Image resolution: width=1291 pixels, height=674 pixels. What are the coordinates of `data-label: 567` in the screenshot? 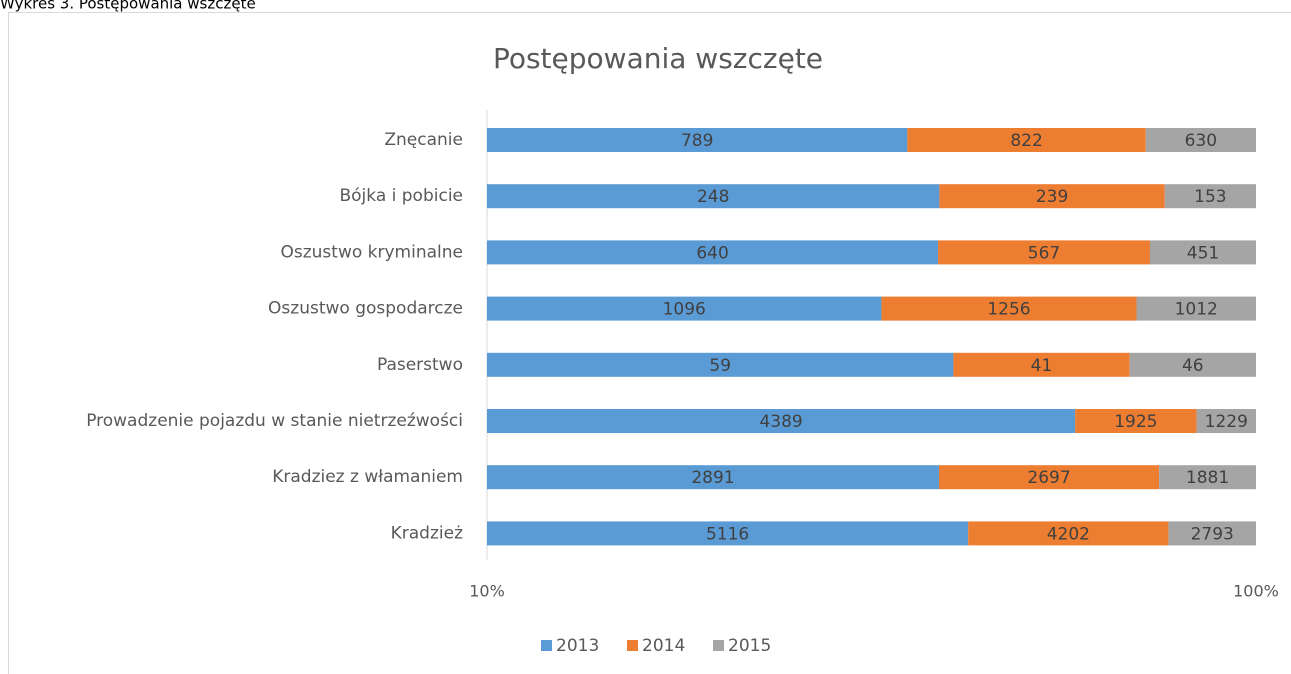 It's located at (1044, 253).